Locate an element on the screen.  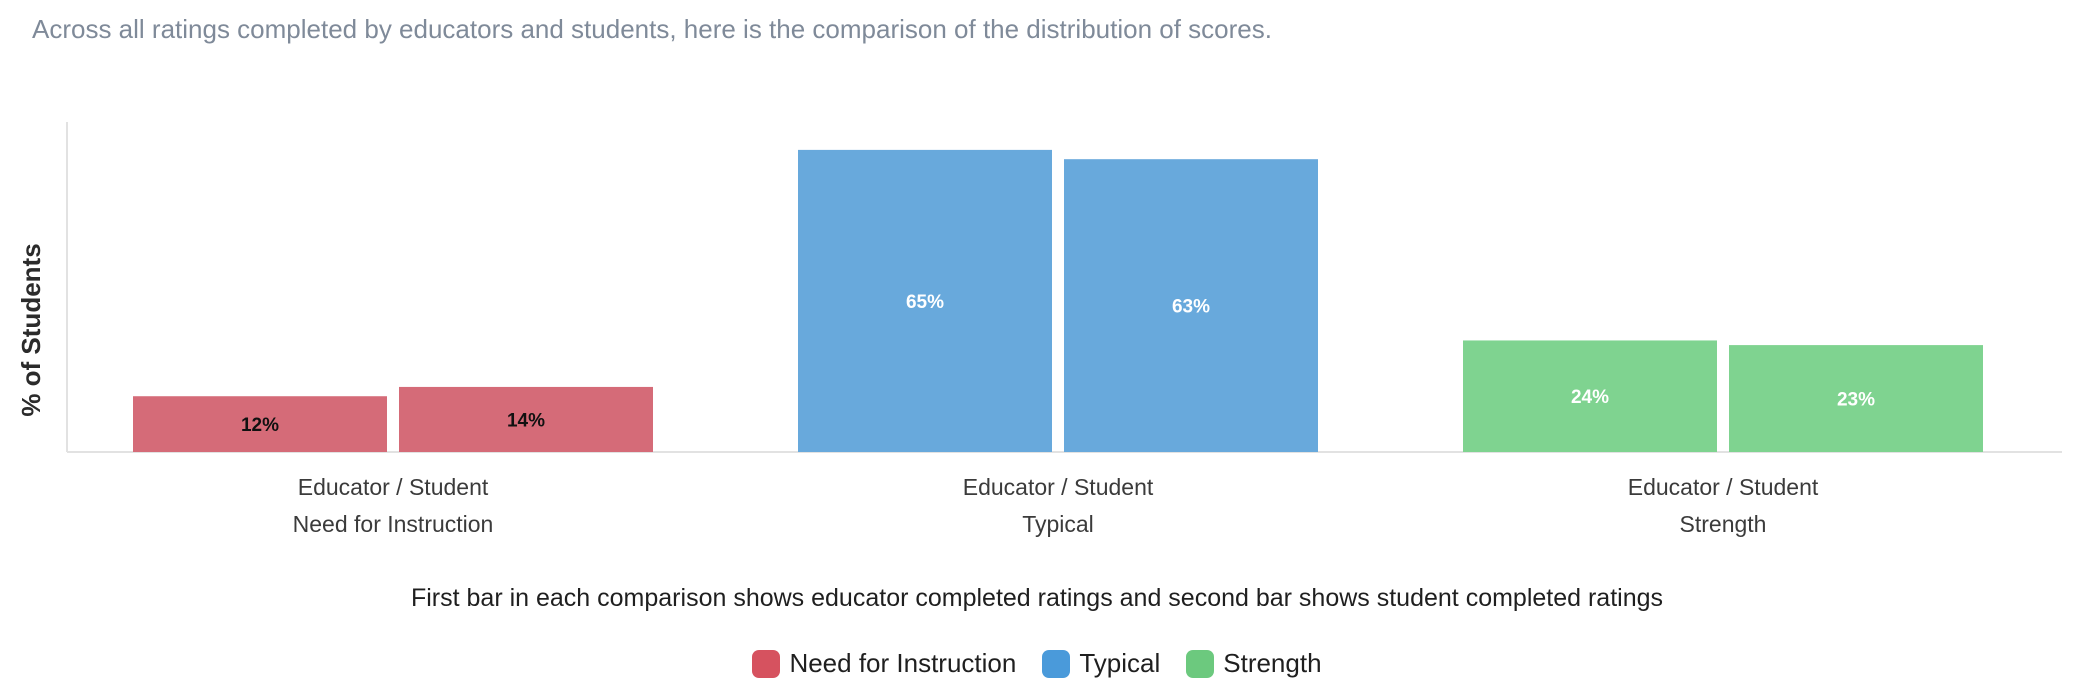
bar-need-for-instruction-student is located at coordinates (526, 419).